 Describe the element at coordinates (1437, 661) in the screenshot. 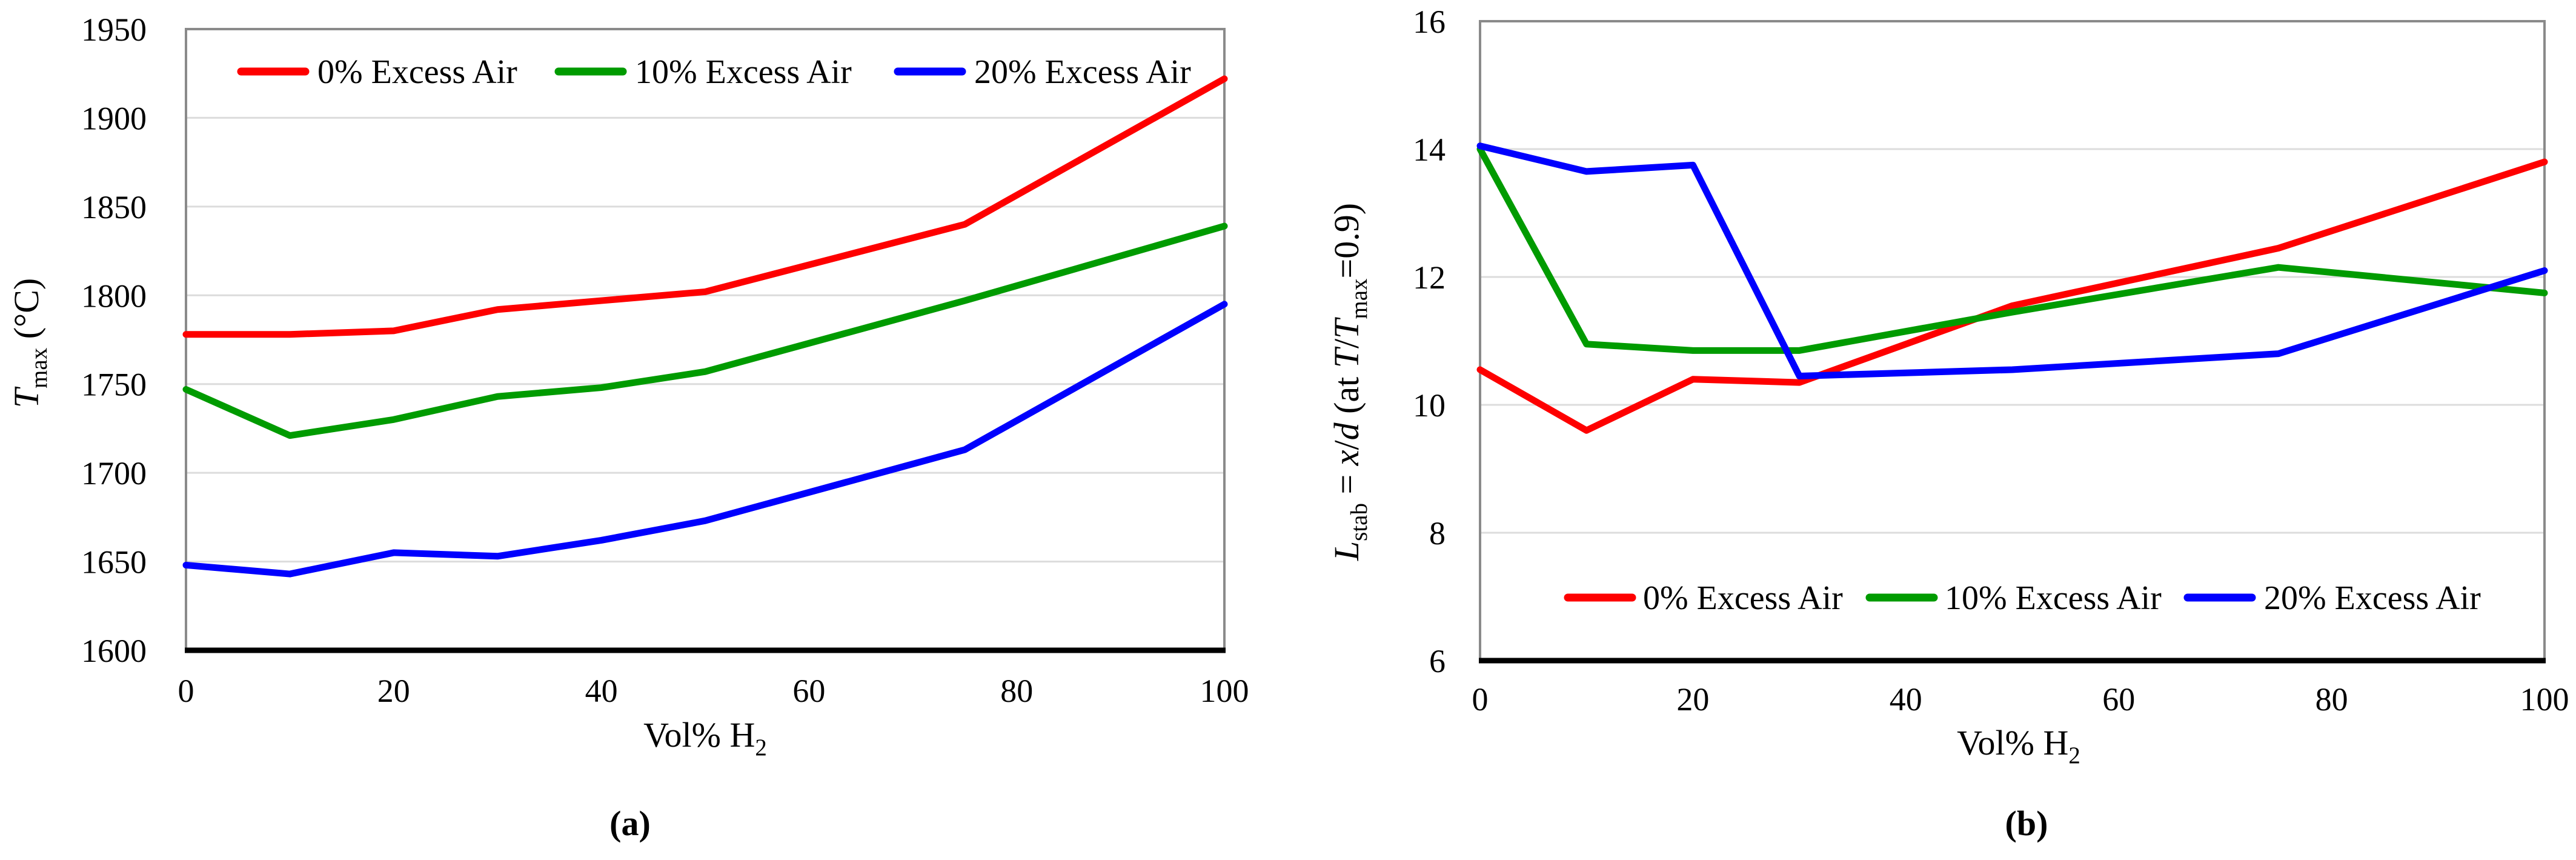

I see `y-tick-label: 6` at that location.